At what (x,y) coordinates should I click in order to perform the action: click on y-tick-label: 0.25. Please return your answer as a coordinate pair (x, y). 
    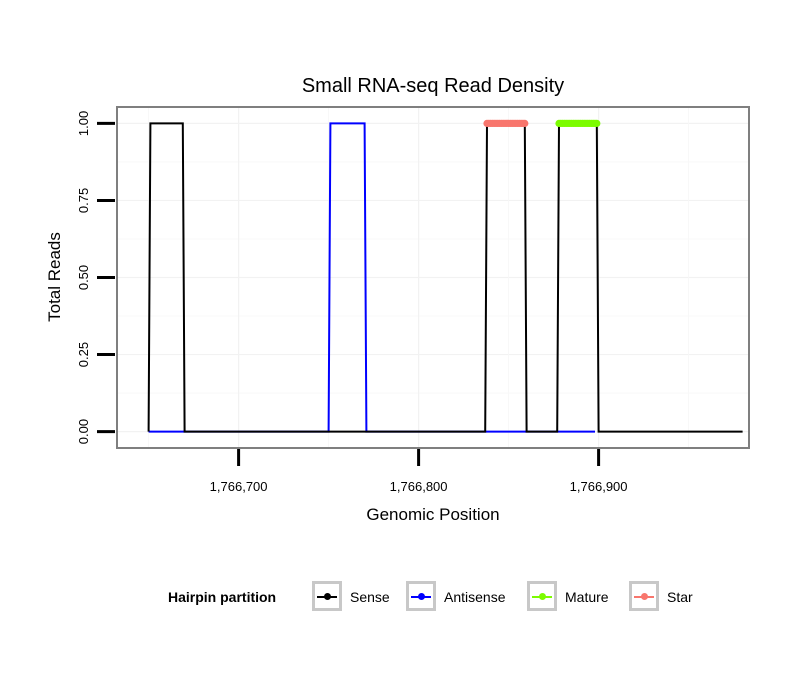
    Looking at the image, I should click on (83, 354).